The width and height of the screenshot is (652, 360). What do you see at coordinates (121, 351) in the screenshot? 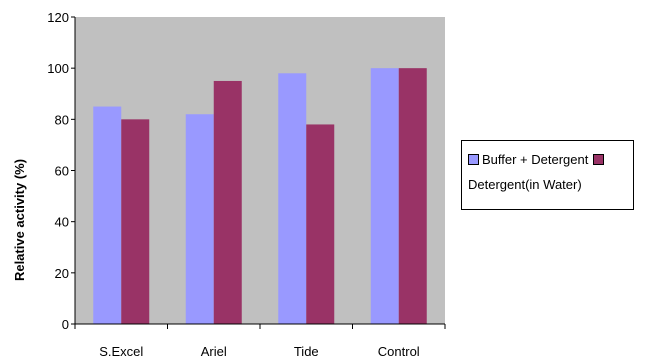
I see `x-tick-label-s-excel: S.Excel` at bounding box center [121, 351].